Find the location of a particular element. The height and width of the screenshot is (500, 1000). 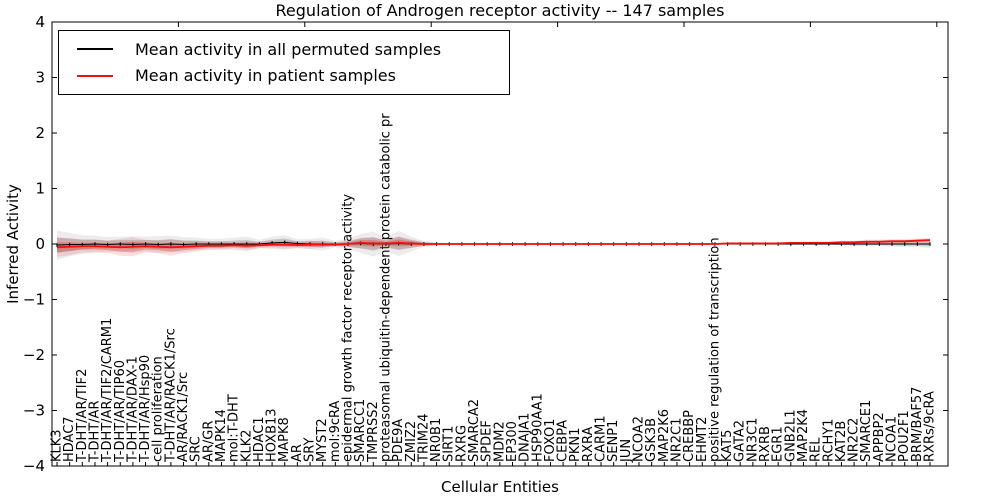

x-tick-label: GNB2L1 is located at coordinates (790, 435).